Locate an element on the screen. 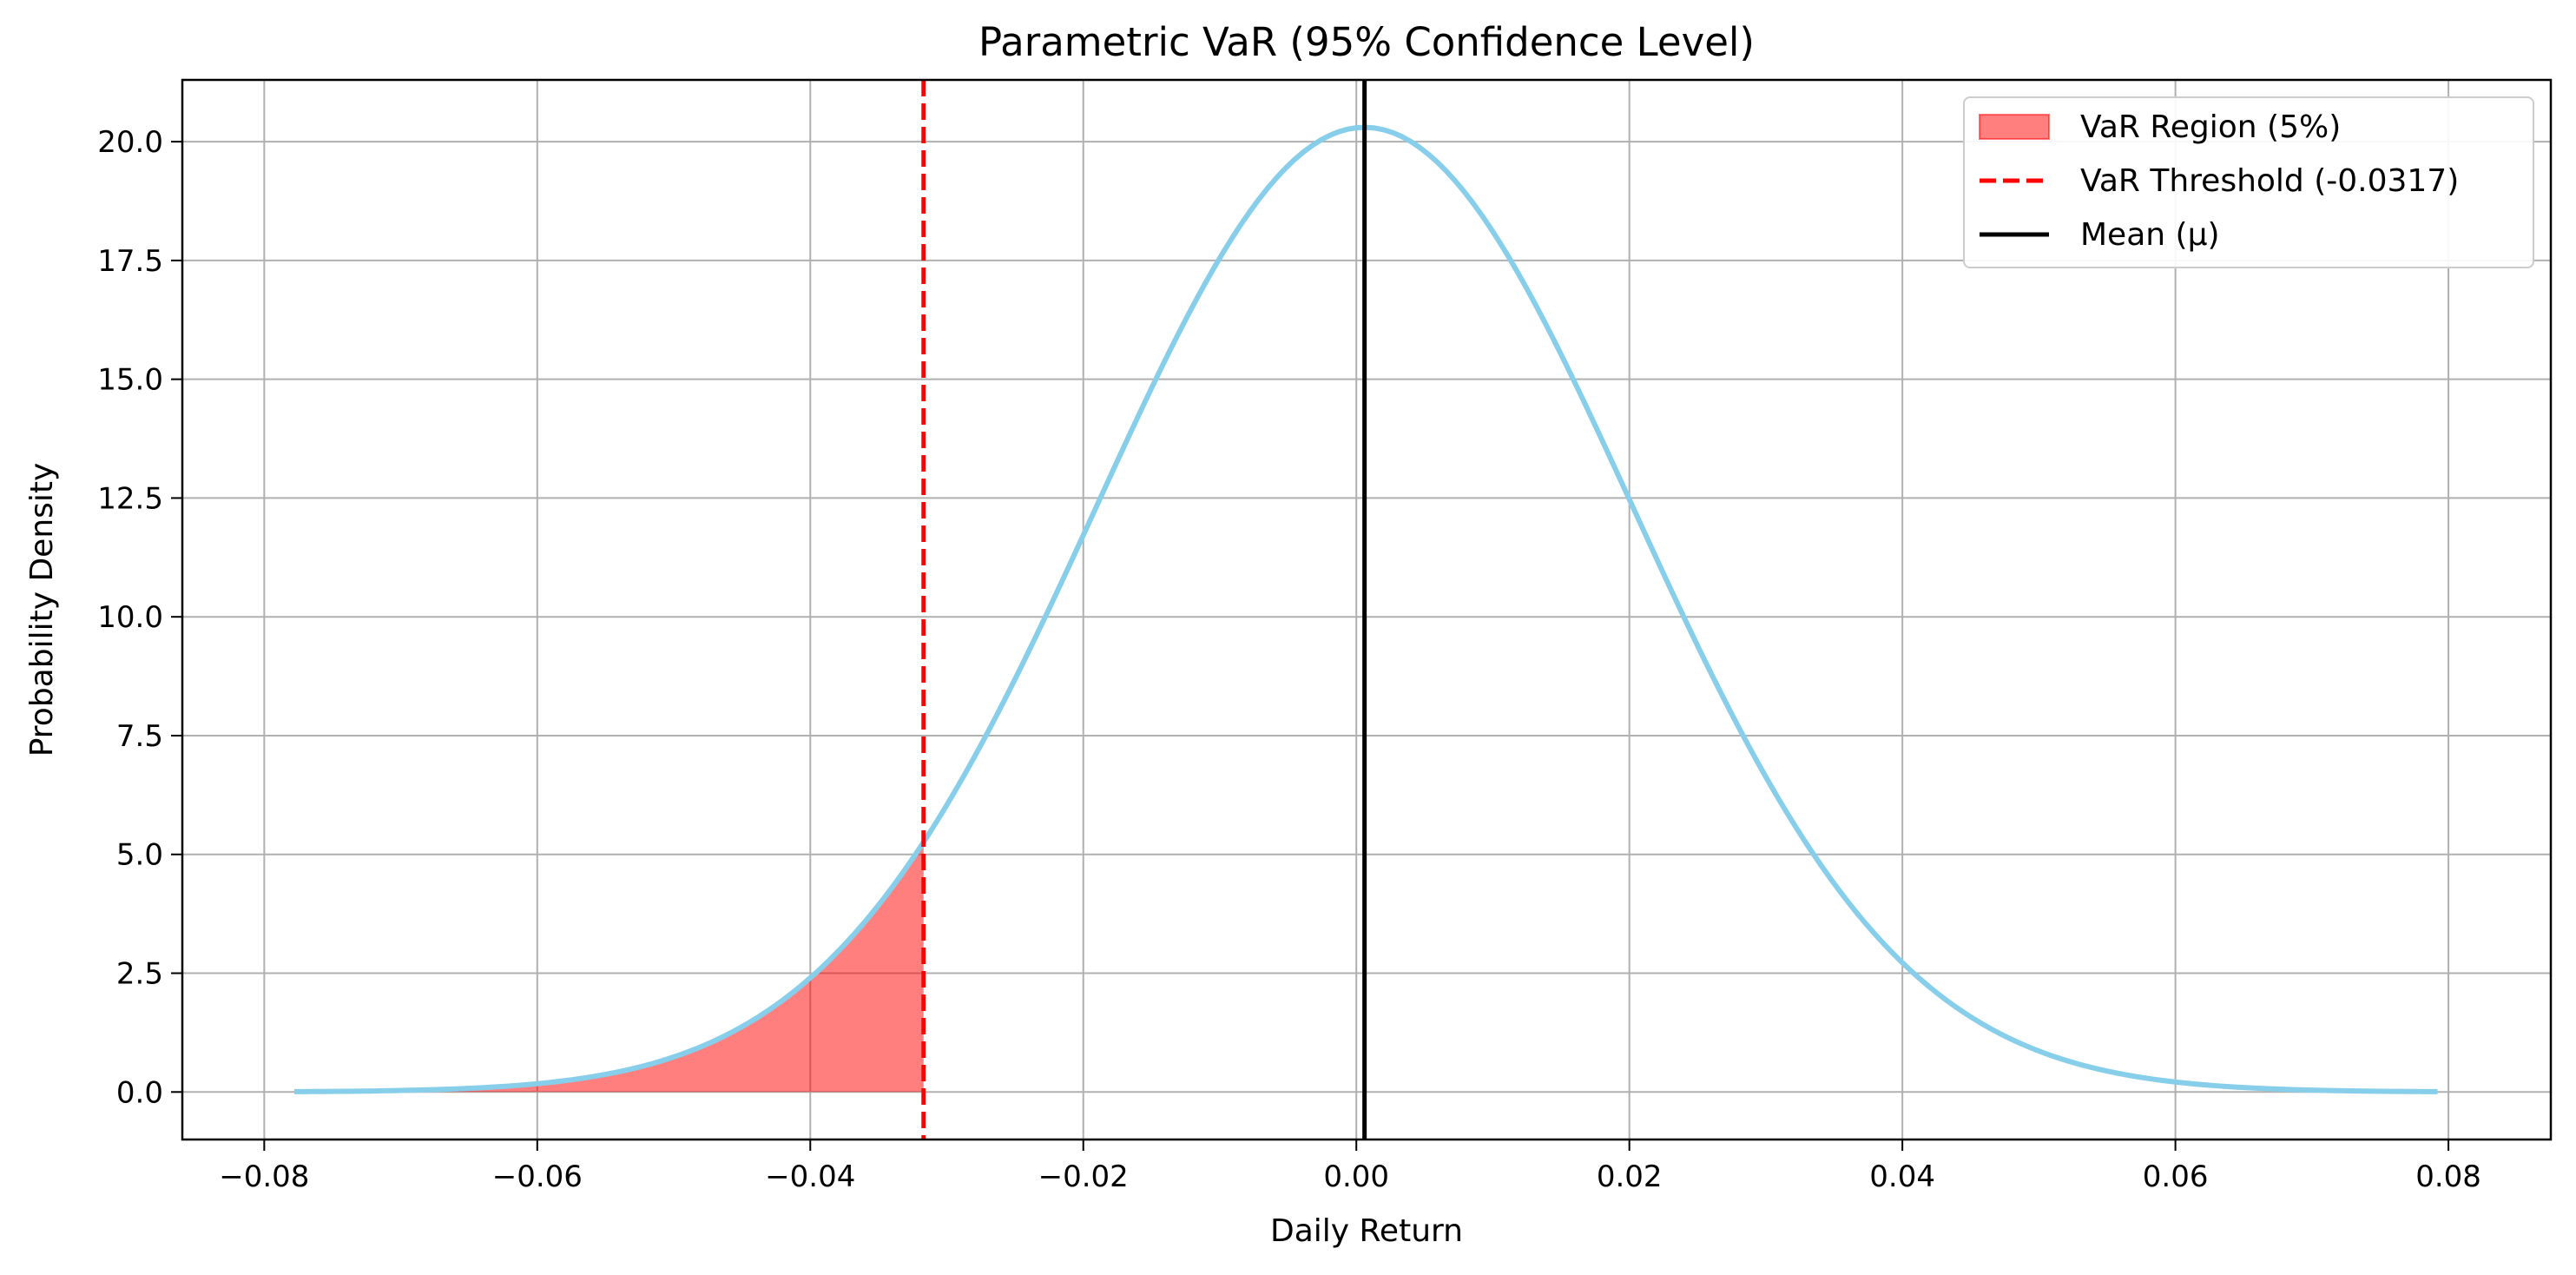 The image size is (2576, 1275). x-tick-label: −0.02 is located at coordinates (1083, 1176).